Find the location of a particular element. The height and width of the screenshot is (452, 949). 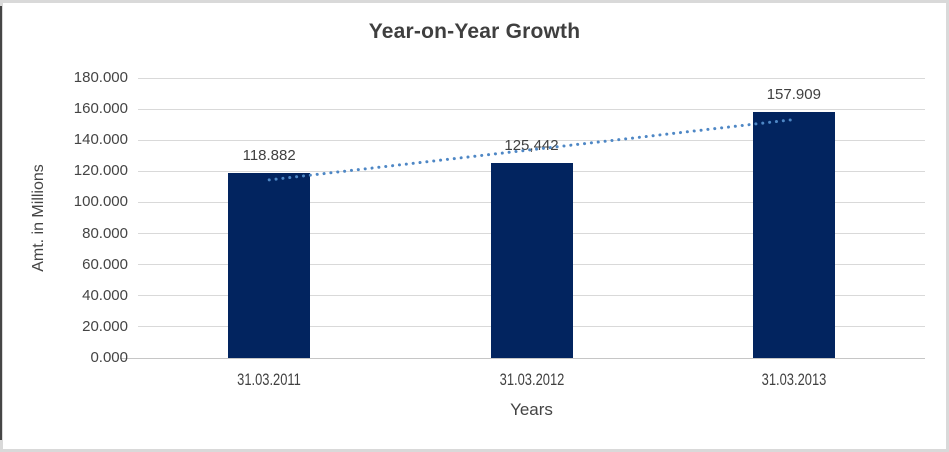

data-label: 125,442 is located at coordinates (531, 145).